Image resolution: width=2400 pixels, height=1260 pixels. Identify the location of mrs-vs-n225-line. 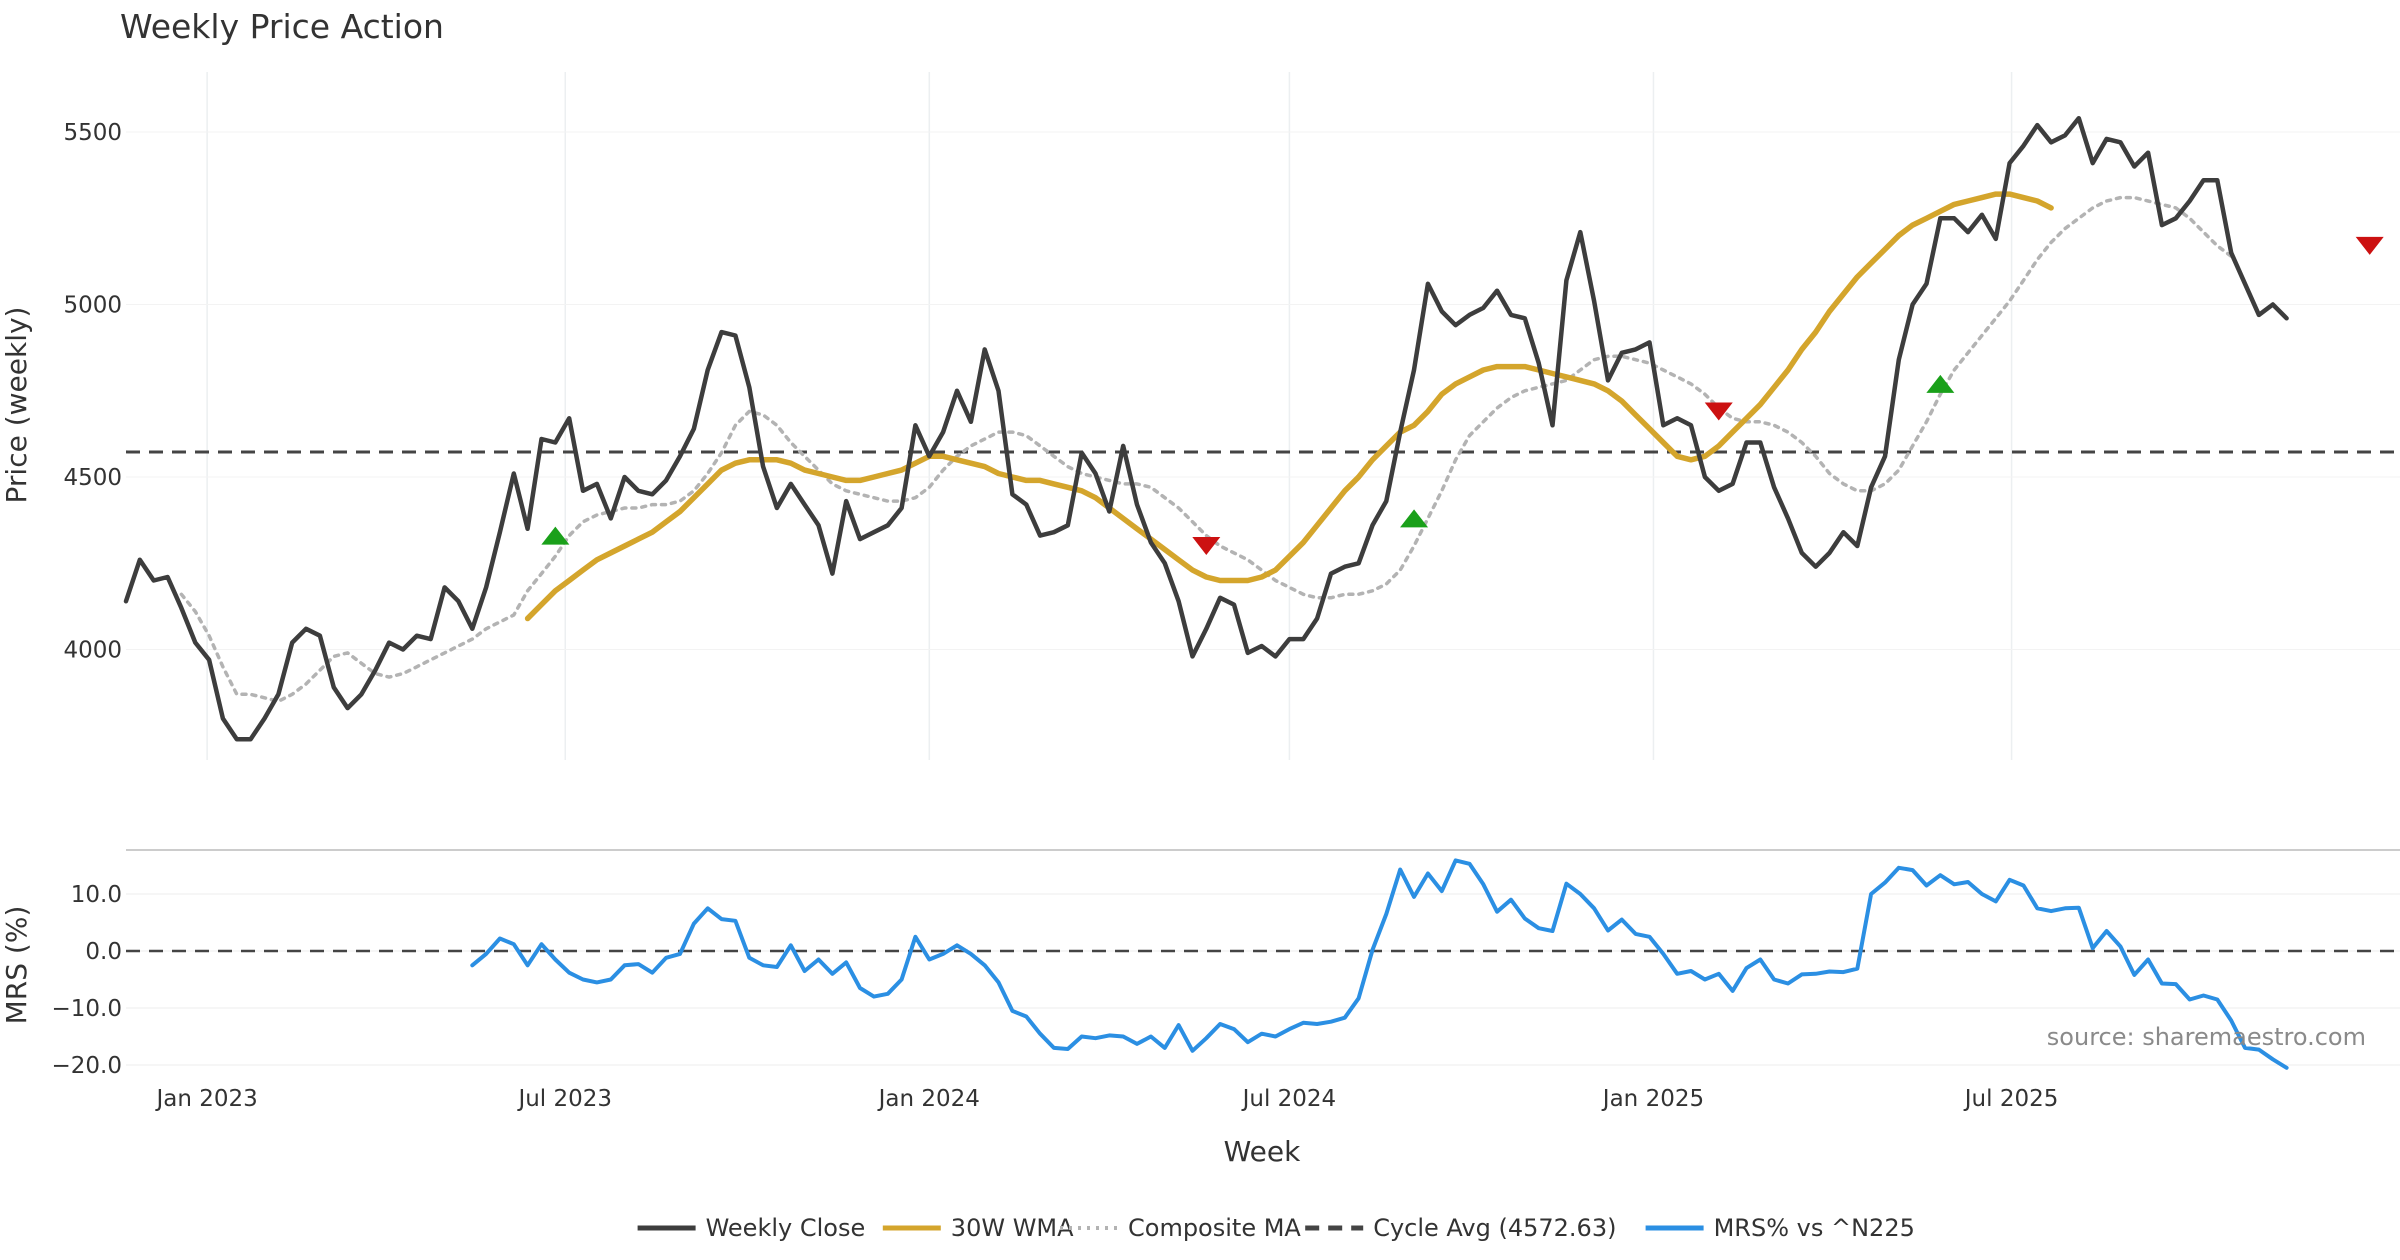
(1379, 964).